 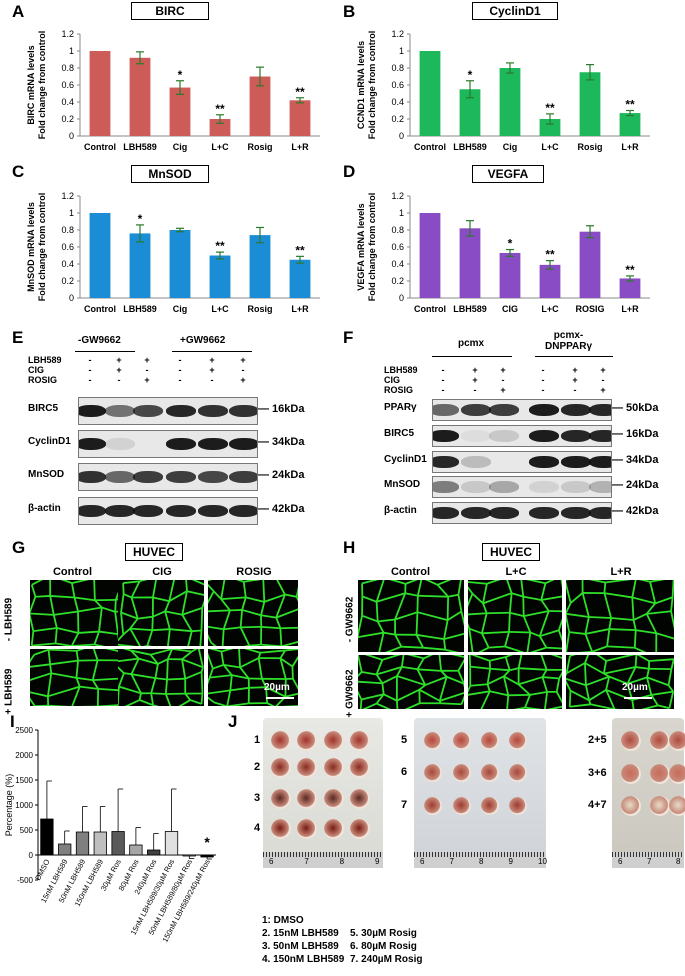 What do you see at coordinates (306, 861) in the screenshot?
I see `ruler-number: 7` at bounding box center [306, 861].